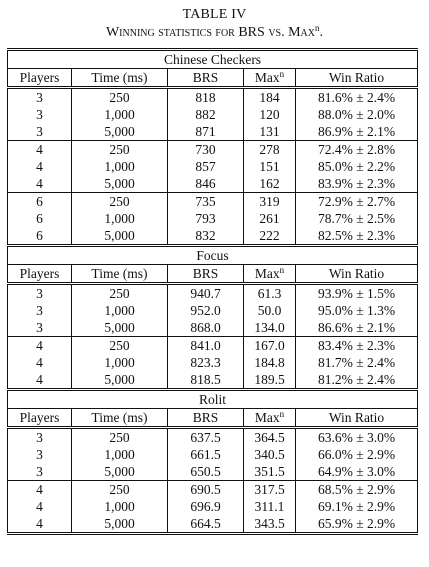  What do you see at coordinates (269, 436) in the screenshot?
I see `cell-max: 364.5` at bounding box center [269, 436].